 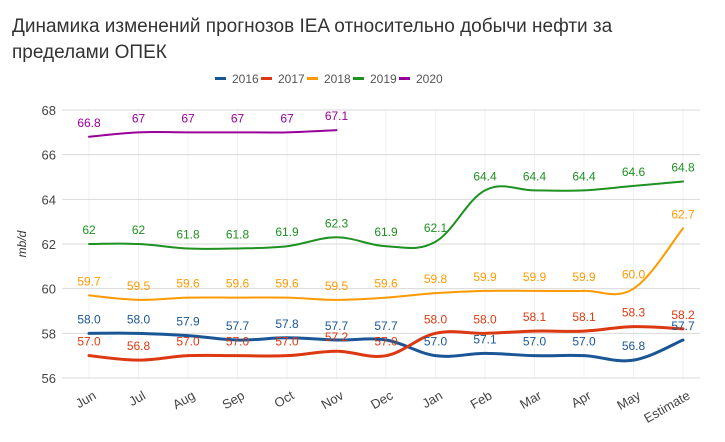 What do you see at coordinates (233, 400) in the screenshot?
I see `x-tick-label: Sep` at bounding box center [233, 400].